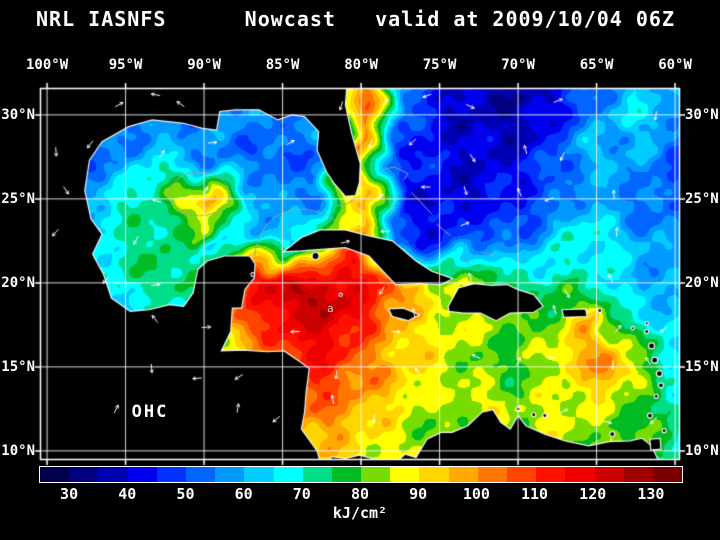 The height and width of the screenshot is (540, 720). I want to click on colorbar, so click(361, 474).